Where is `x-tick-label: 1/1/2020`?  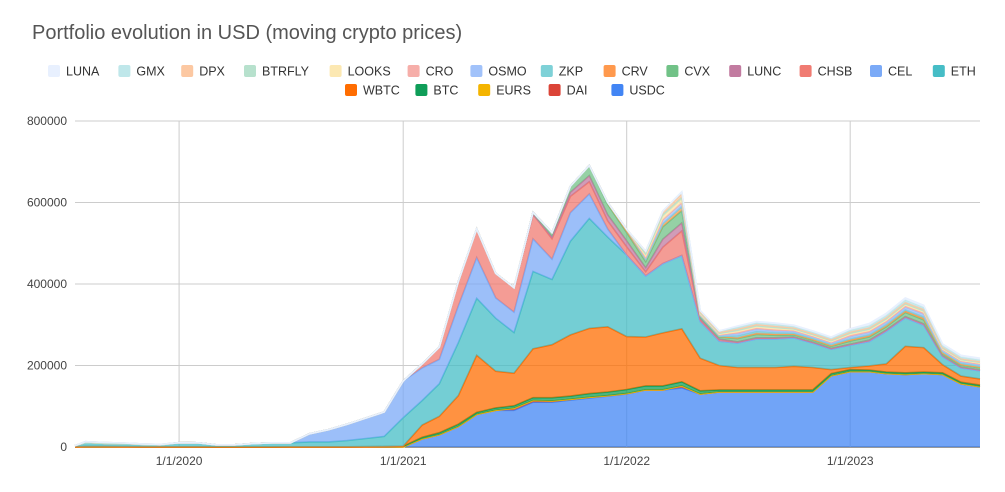
x-tick-label: 1/1/2020 is located at coordinates (179, 461).